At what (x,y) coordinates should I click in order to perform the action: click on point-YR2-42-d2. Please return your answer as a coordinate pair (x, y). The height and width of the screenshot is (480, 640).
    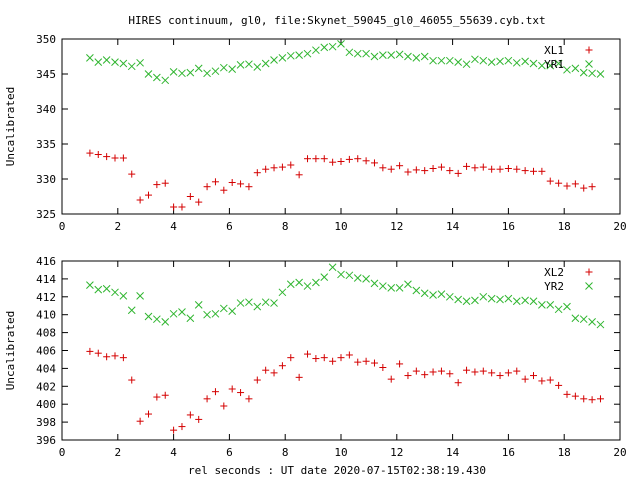
    Looking at the image, I should click on (441, 294).